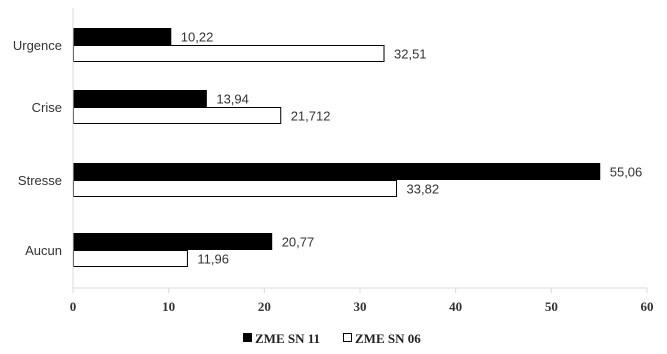  Describe the element at coordinates (47, 107) in the screenshot. I see `category-label: Crise` at that location.